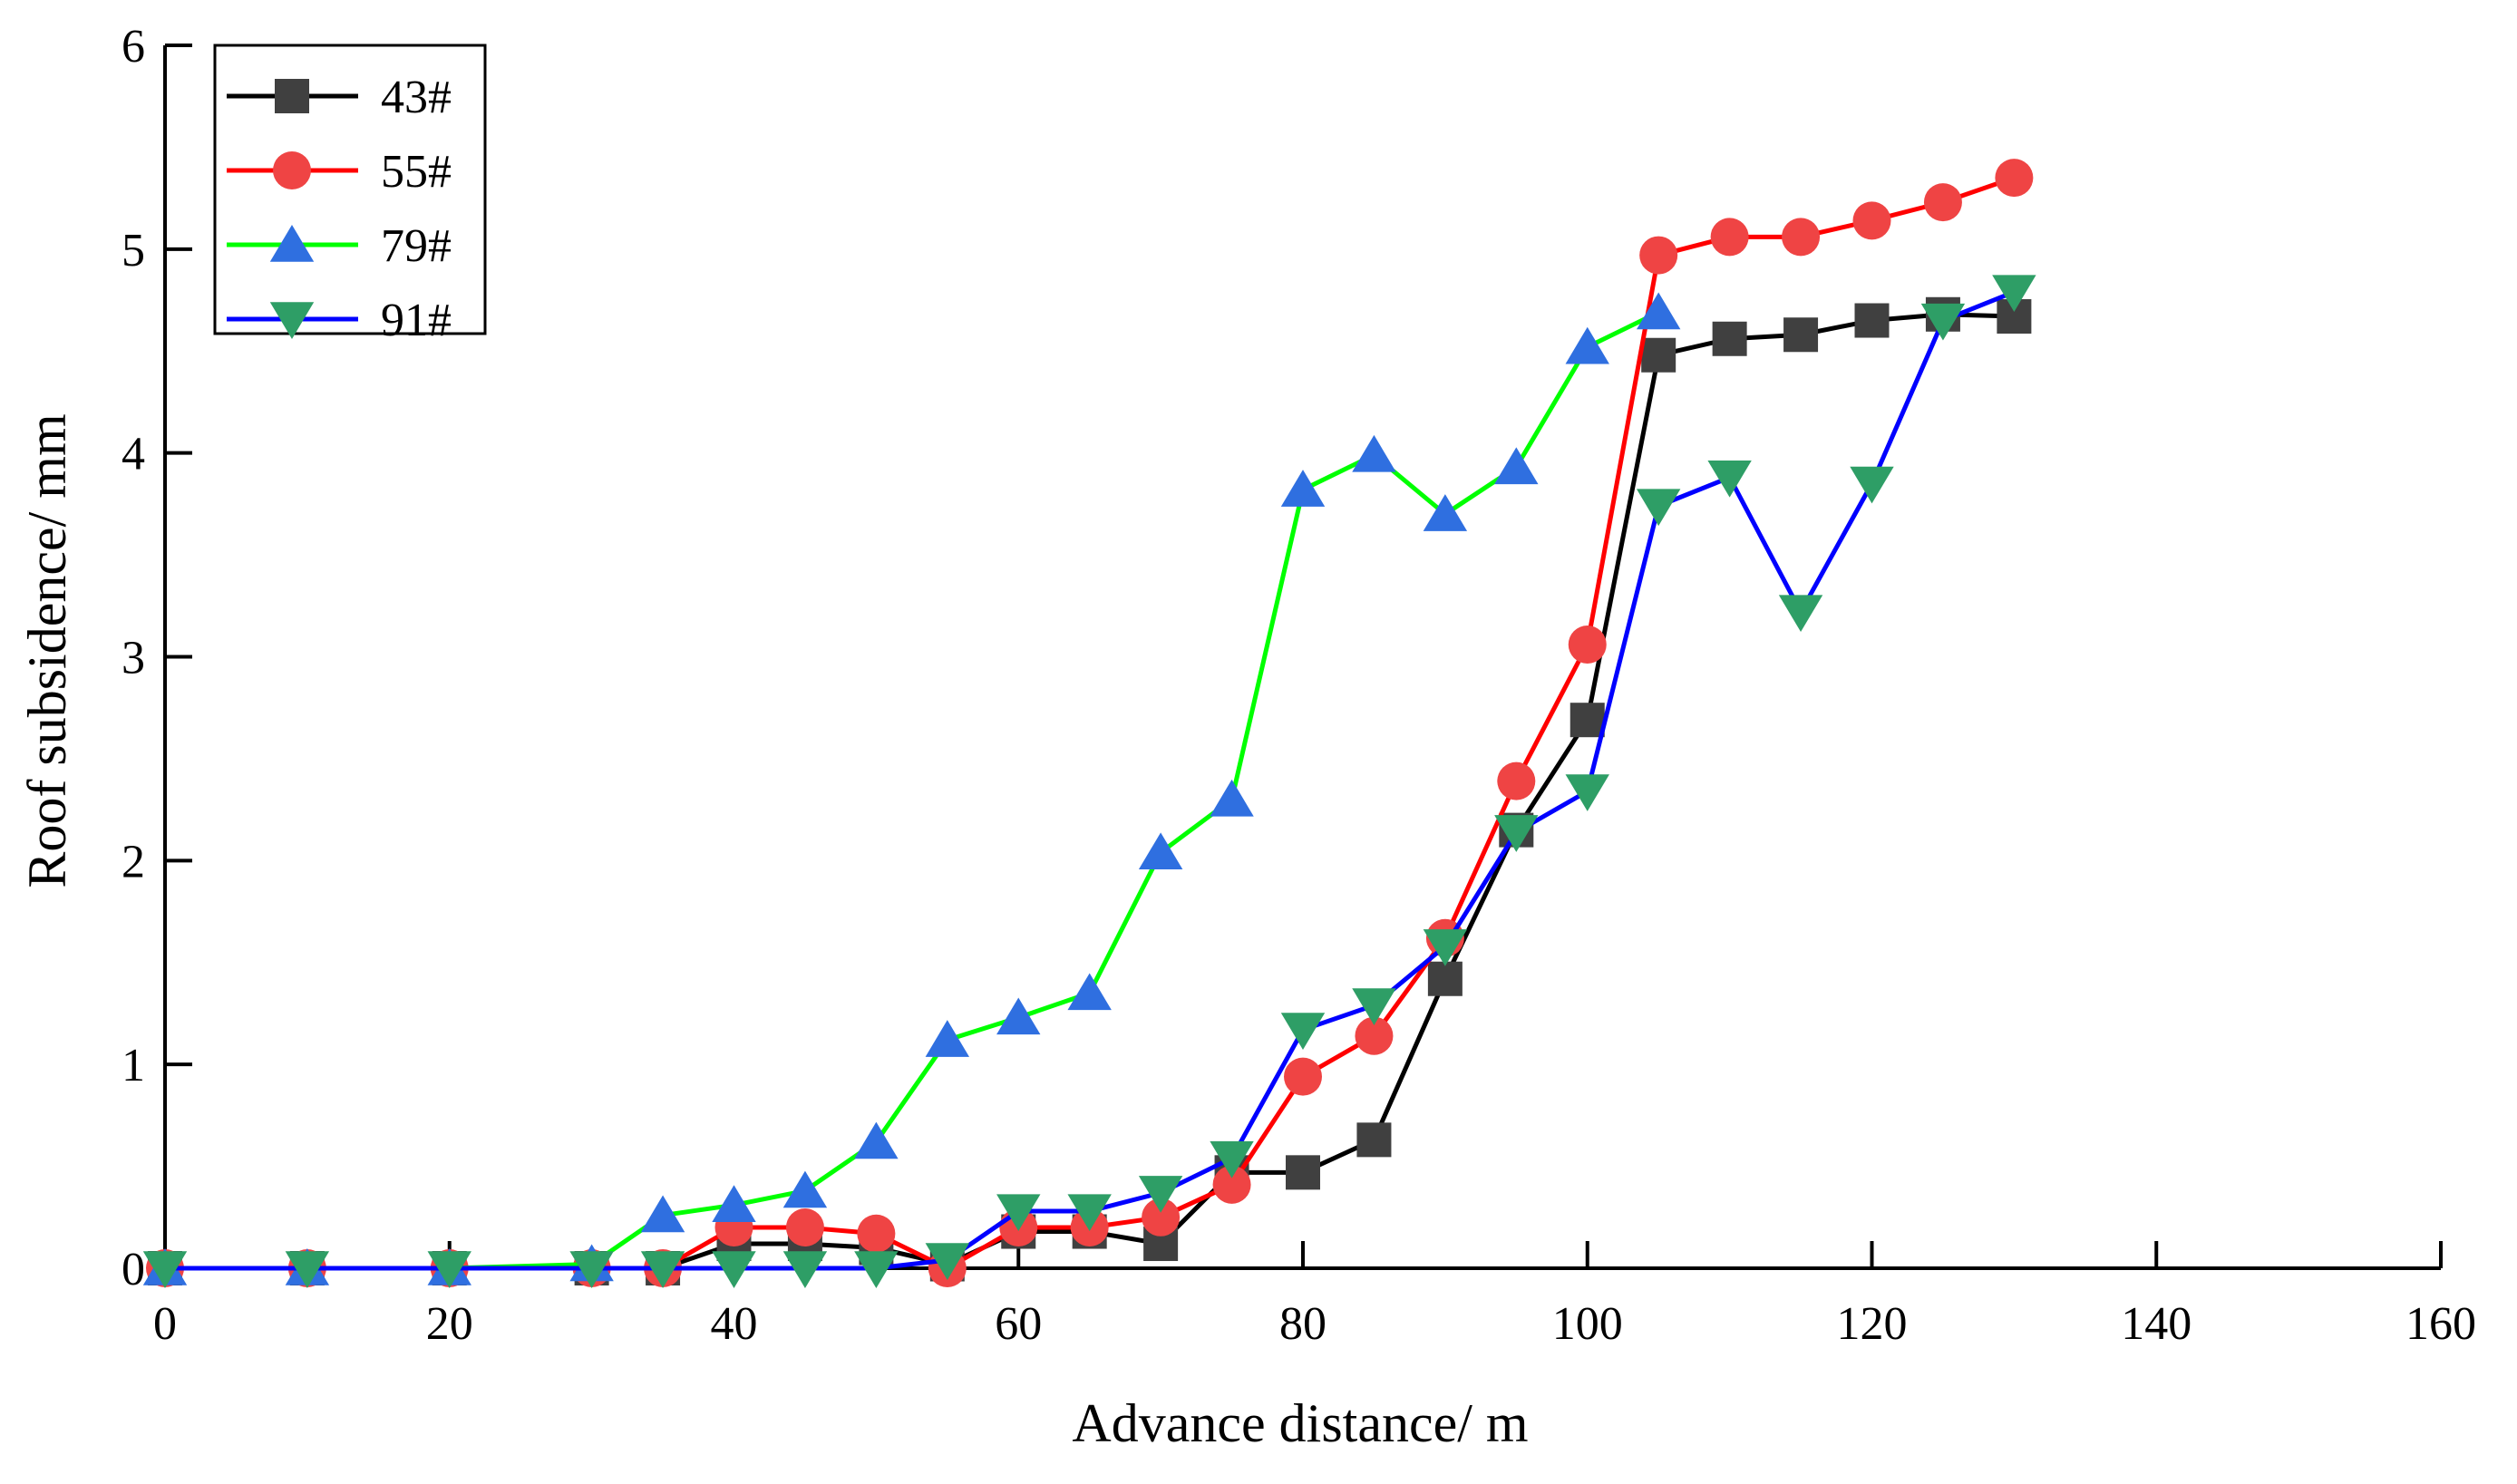 The height and width of the screenshot is (1484, 2517). What do you see at coordinates (1873, 1324) in the screenshot?
I see `x-tick-label: 120` at bounding box center [1873, 1324].